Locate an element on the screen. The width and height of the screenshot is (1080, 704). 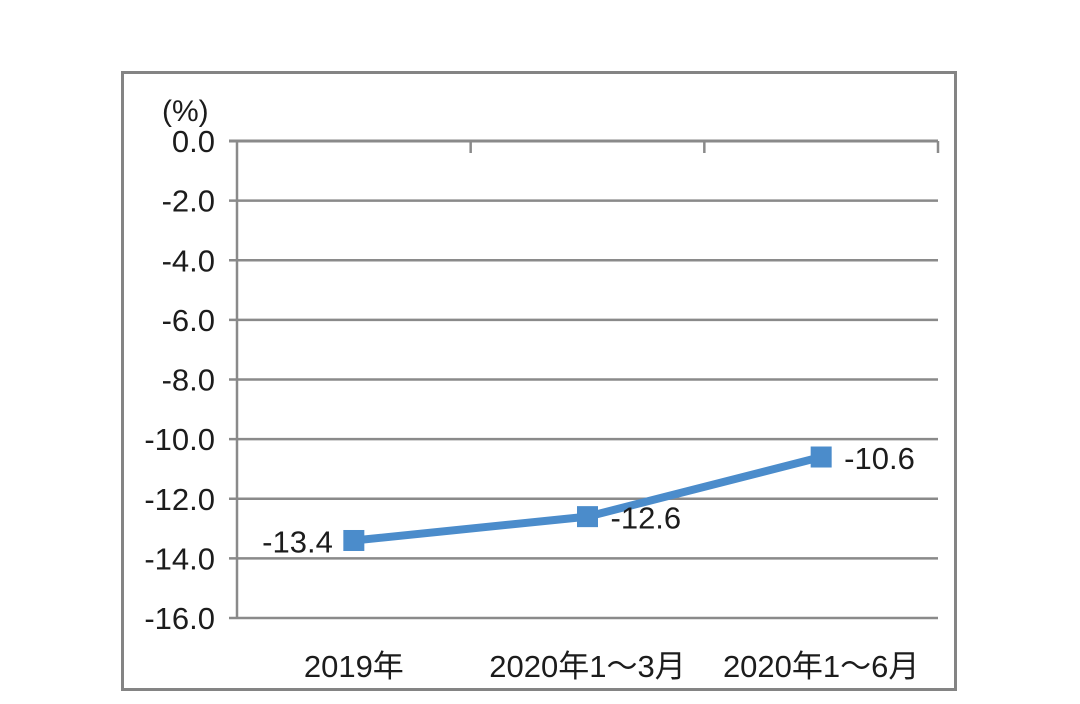
y-tick-label: -4.0 is located at coordinates (188, 260).